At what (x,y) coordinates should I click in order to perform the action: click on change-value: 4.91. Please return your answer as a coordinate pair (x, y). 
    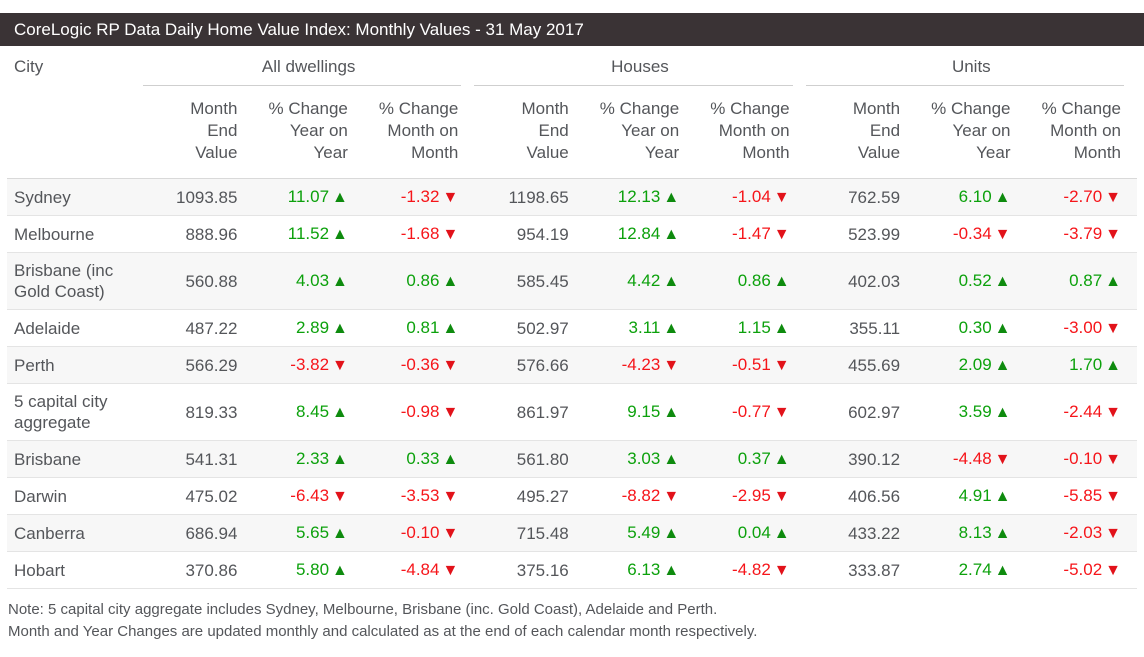
    Looking at the image, I should click on (975, 495).